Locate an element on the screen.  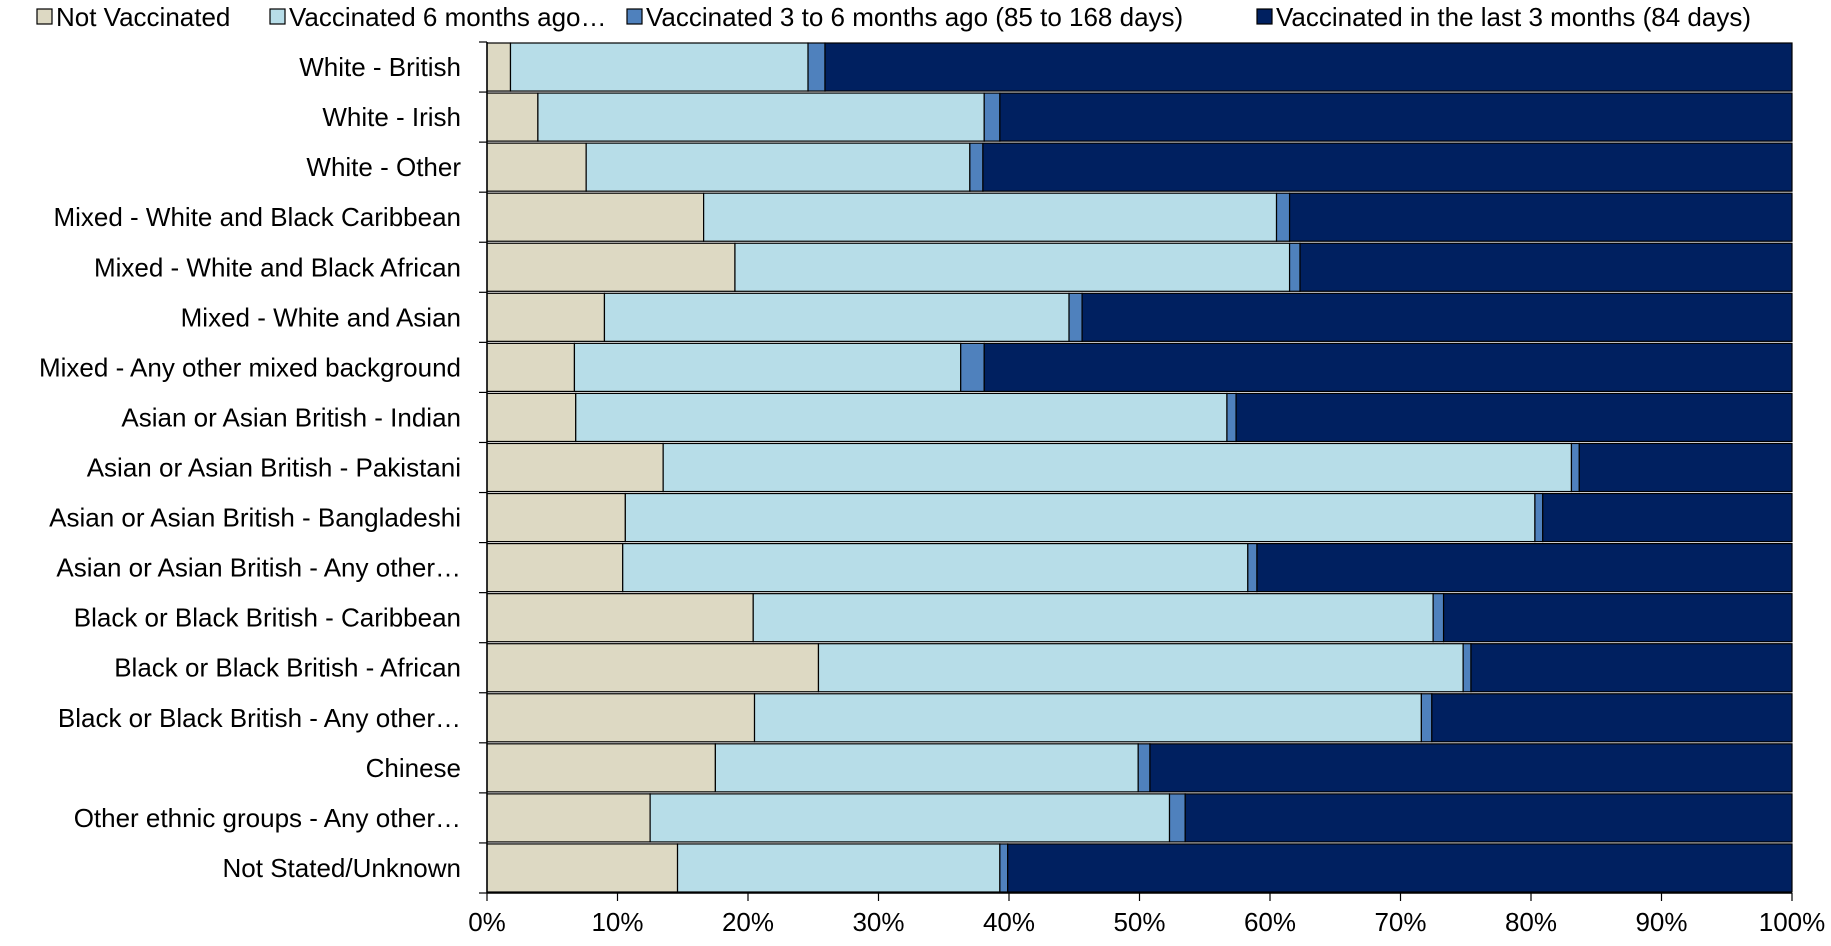
x-tick-label-2: 20% is located at coordinates (748, 922).